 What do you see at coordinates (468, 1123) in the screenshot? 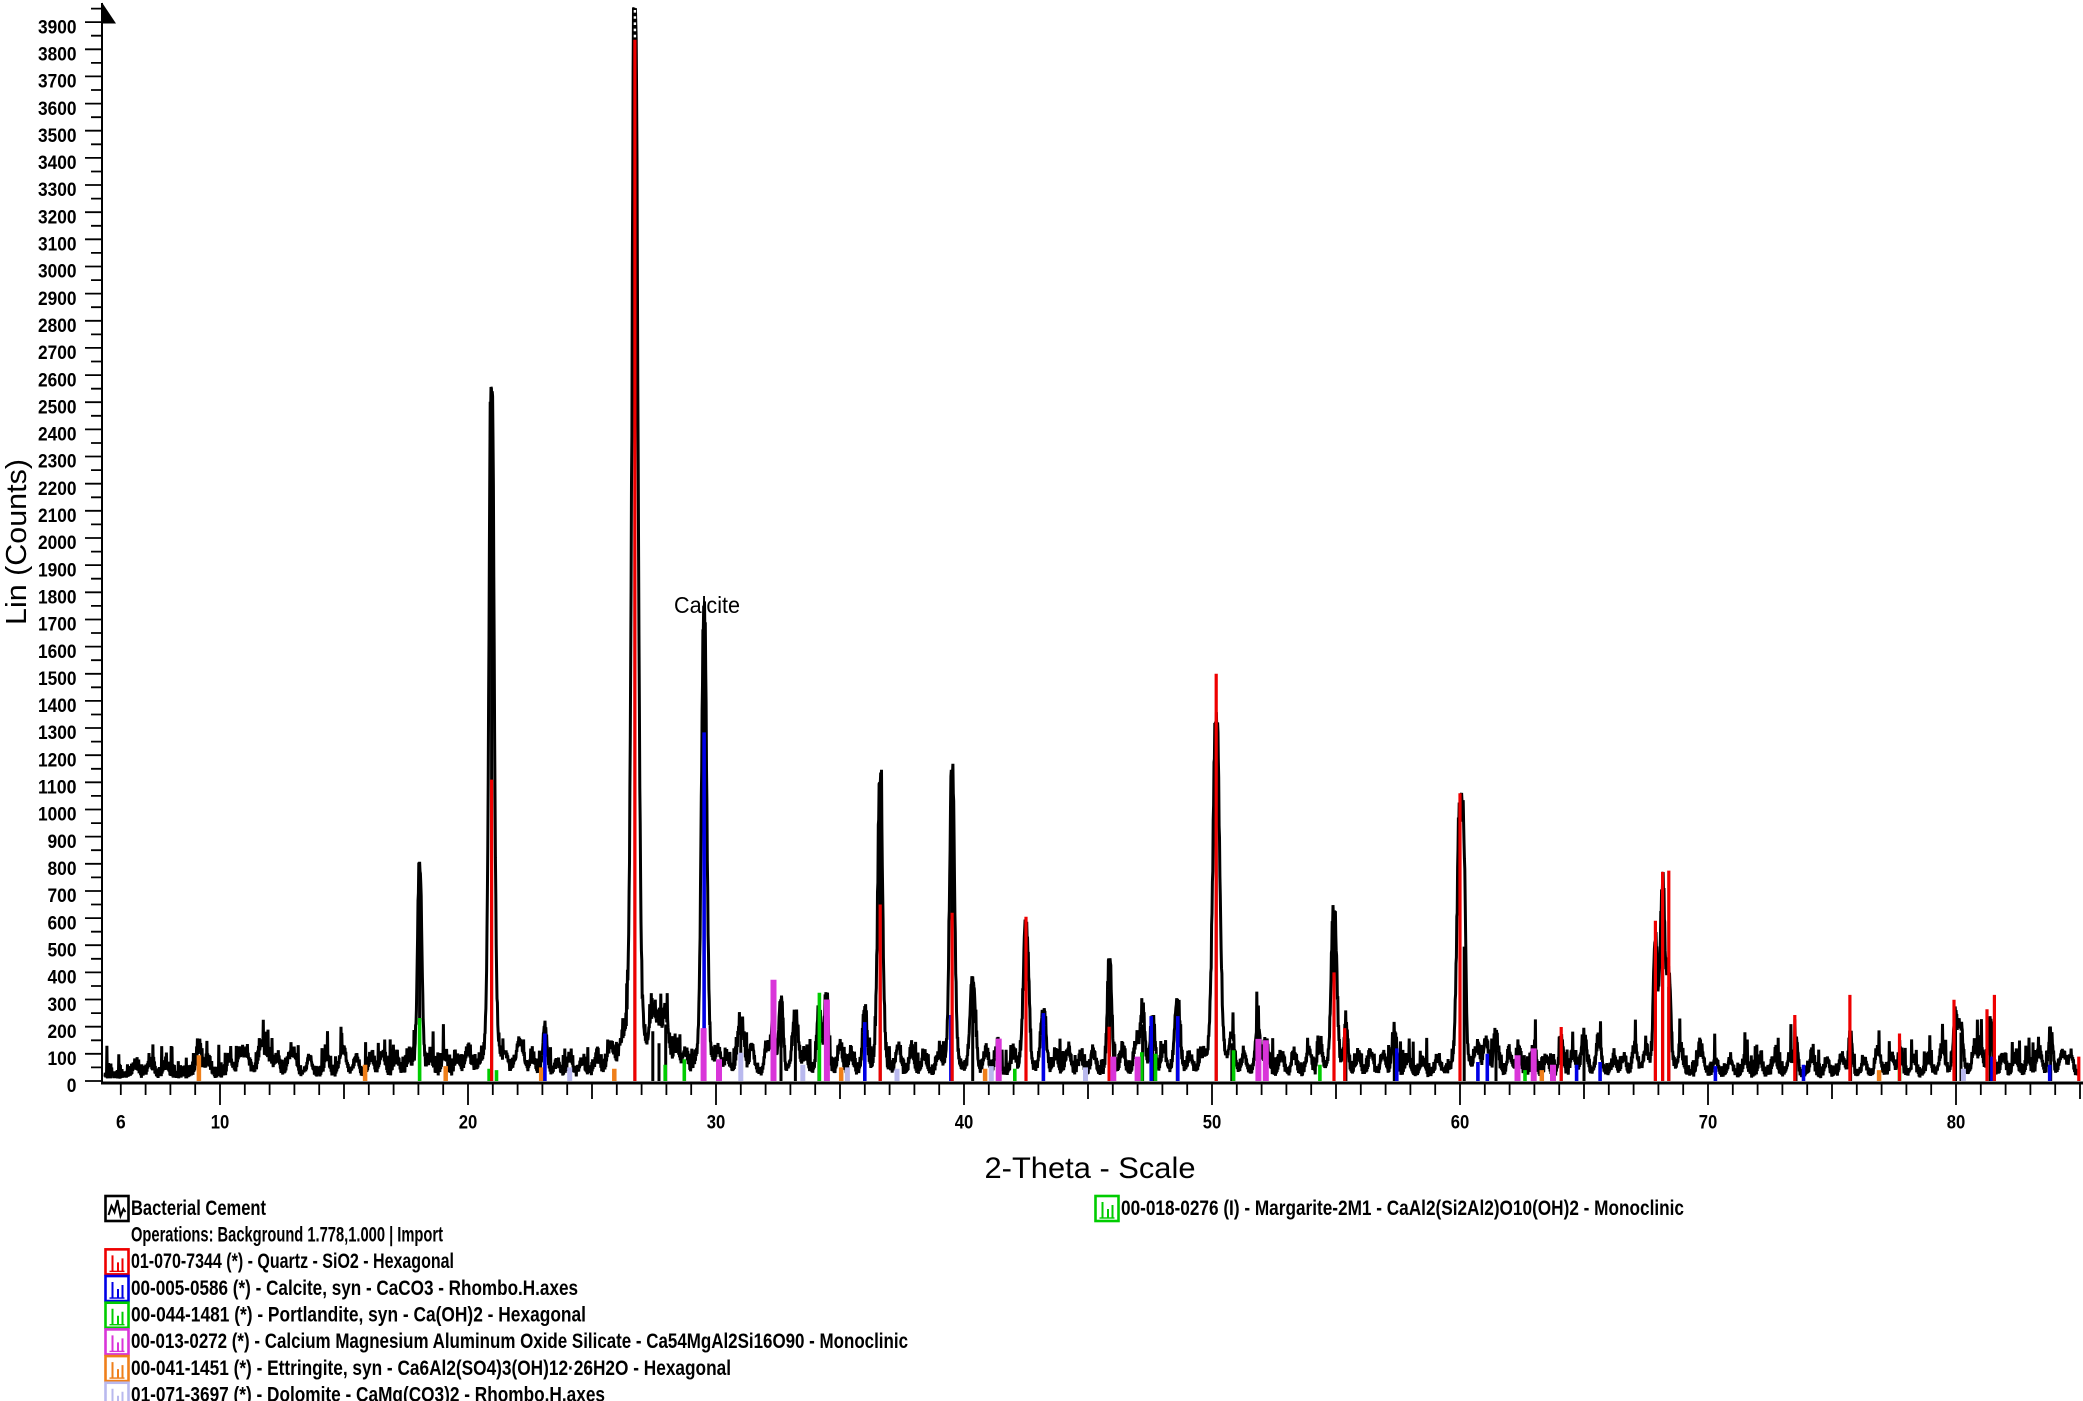
I see `svg-text: 20` at bounding box center [468, 1123].